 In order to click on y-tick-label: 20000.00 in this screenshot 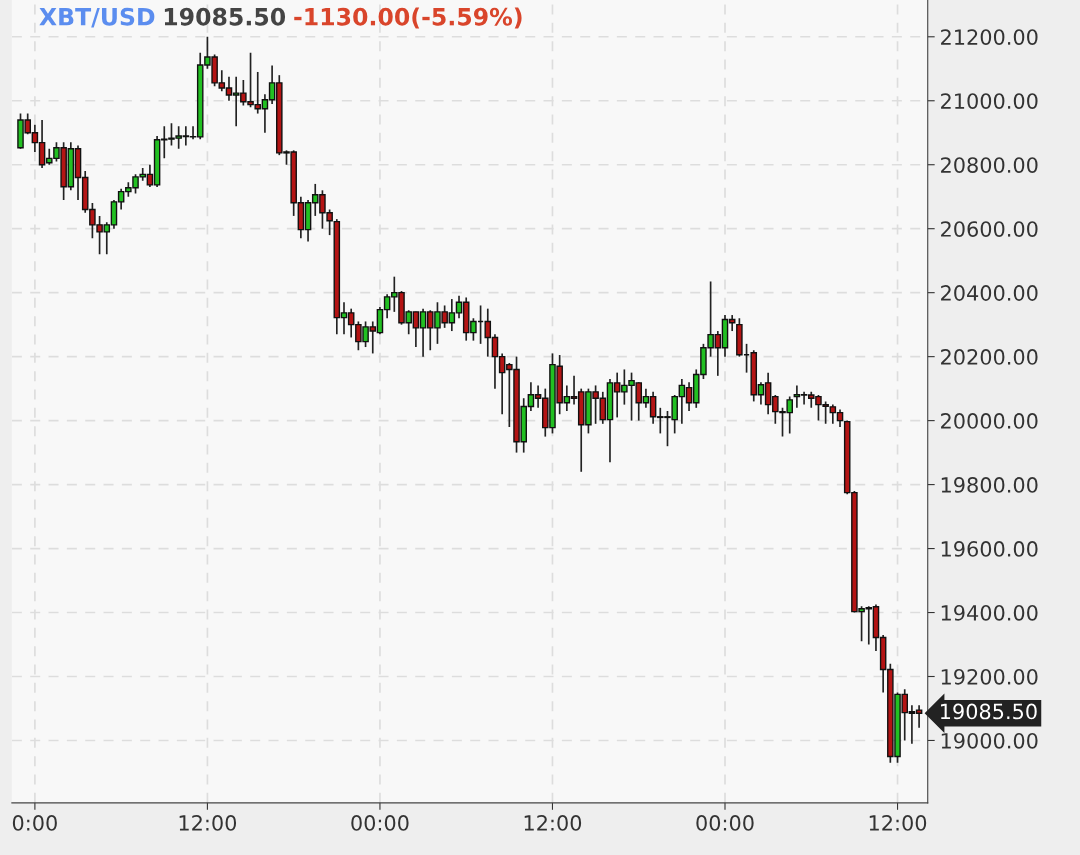, I will do `click(989, 421)`.